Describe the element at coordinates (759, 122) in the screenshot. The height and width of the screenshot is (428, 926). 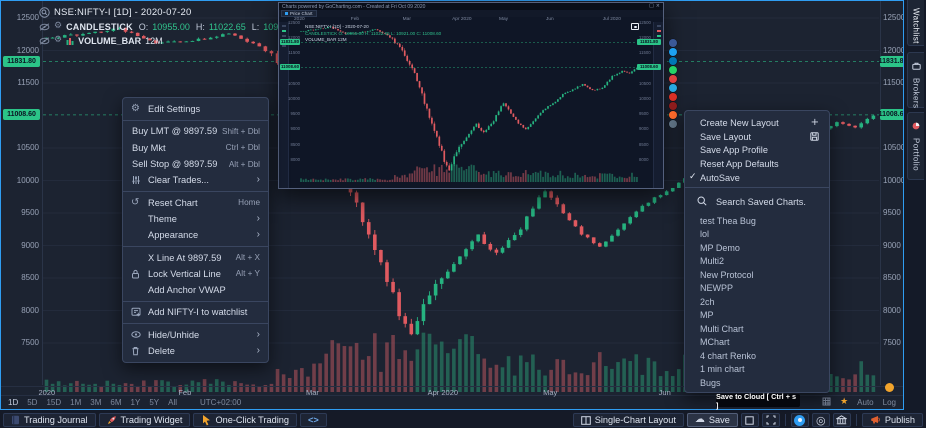
I see `menu-item-create-new-layout: Create New Layout +` at that location.